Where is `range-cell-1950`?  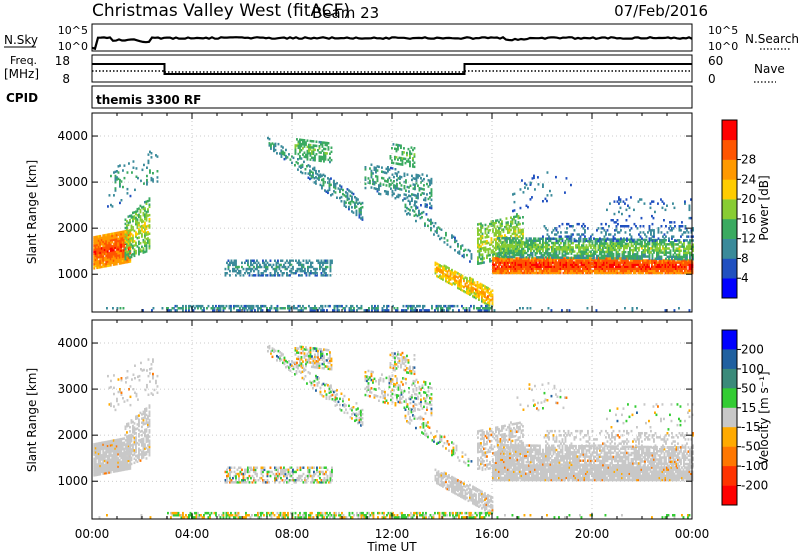
range-cell-1950 is located at coordinates (488, 251).